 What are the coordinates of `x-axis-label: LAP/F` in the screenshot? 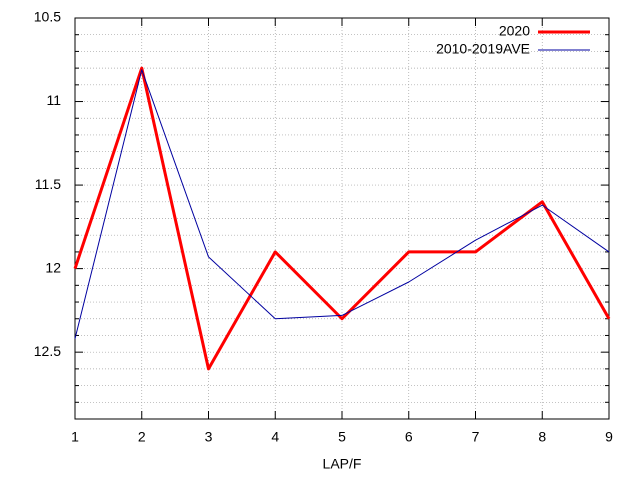 It's located at (342, 464).